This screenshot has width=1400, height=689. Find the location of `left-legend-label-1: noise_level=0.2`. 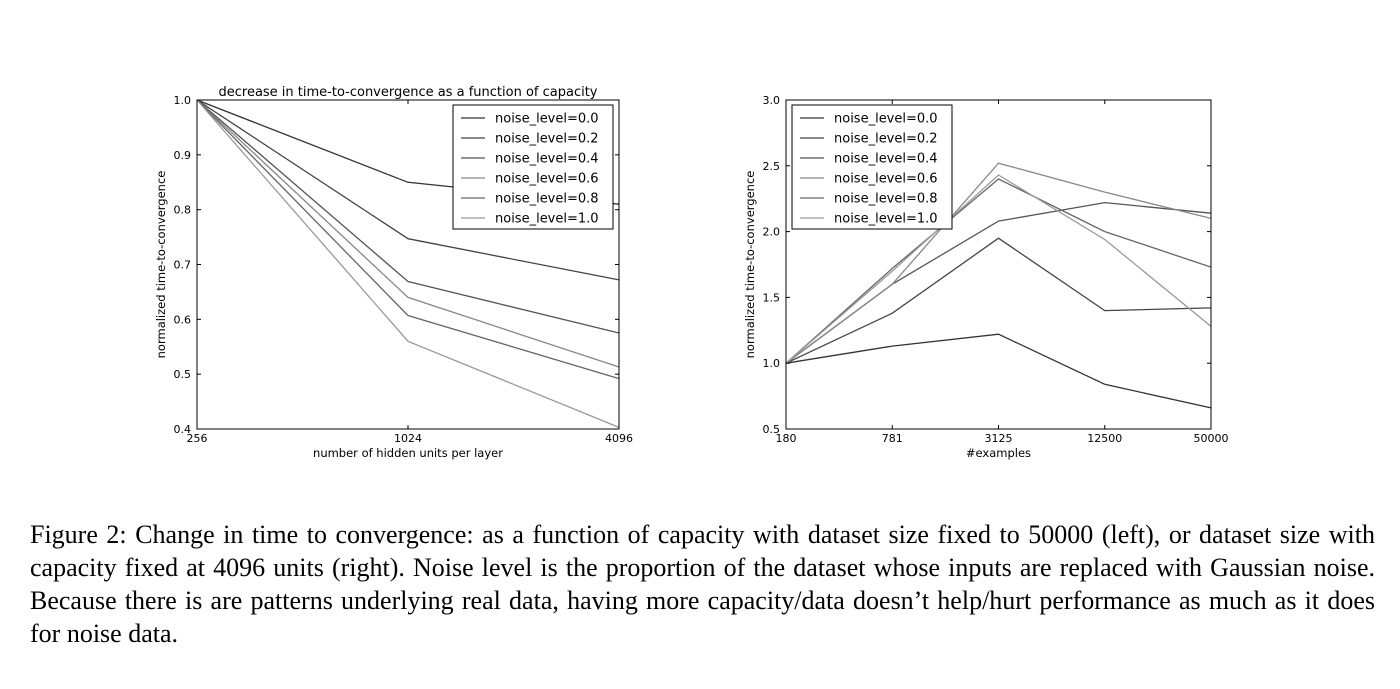

left-legend-label-1: noise_level=0.2 is located at coordinates (547, 139).